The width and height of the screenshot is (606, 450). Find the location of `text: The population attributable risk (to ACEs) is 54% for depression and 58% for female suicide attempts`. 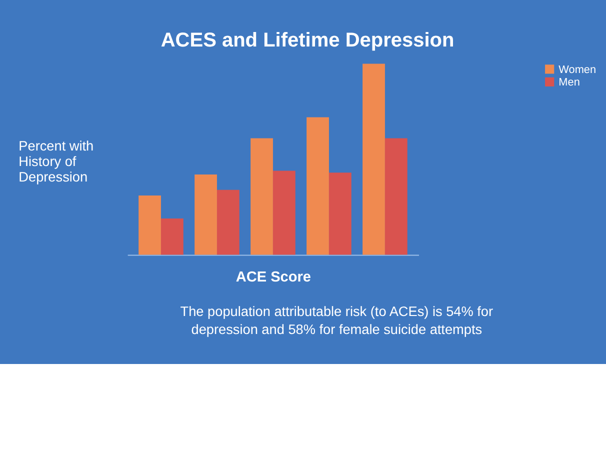

text: The population attributable risk (to ACEs) is 54% for depression and 58% for female suicide attempts is located at coordinates (337, 320).